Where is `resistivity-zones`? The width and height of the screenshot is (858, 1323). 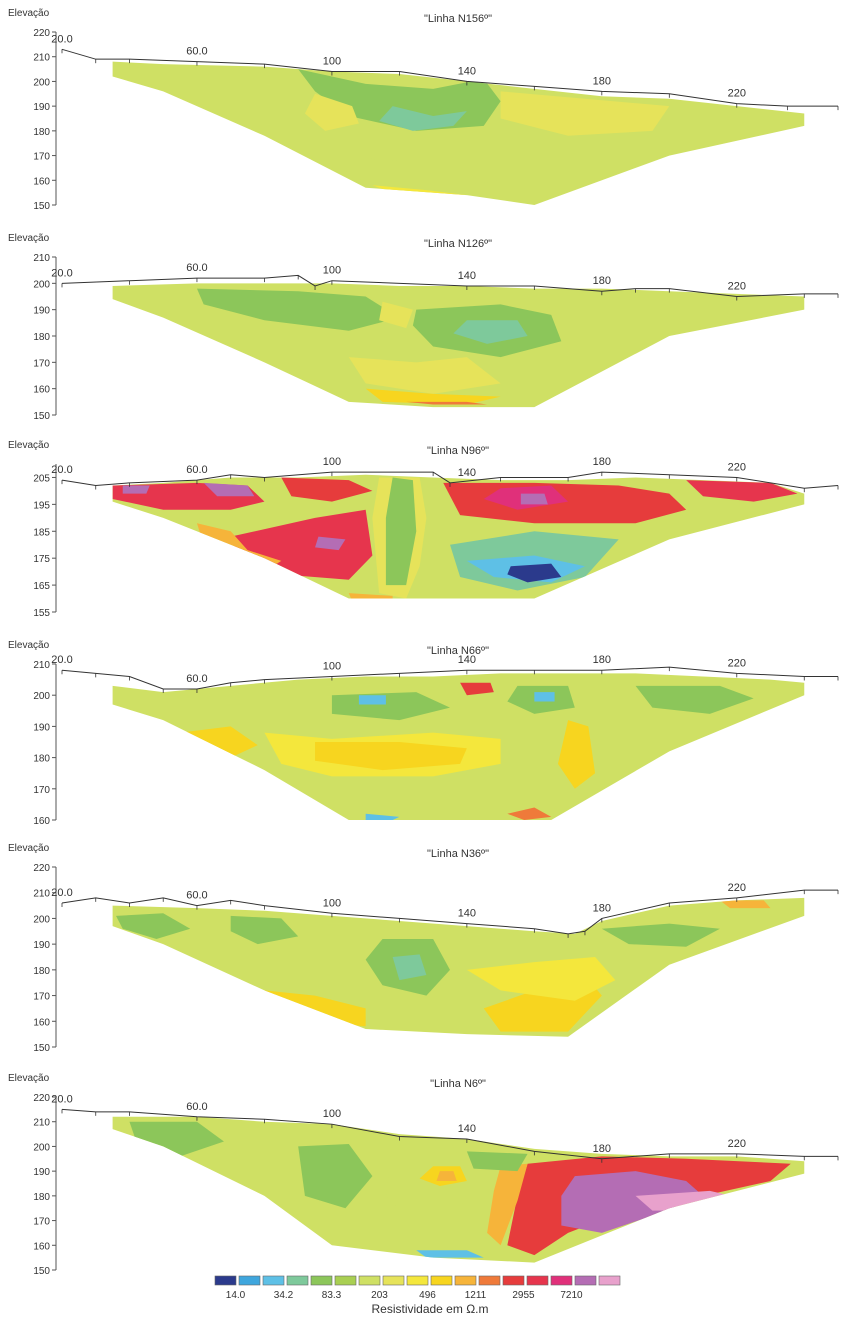
resistivity-zones is located at coordinates (455, 538).